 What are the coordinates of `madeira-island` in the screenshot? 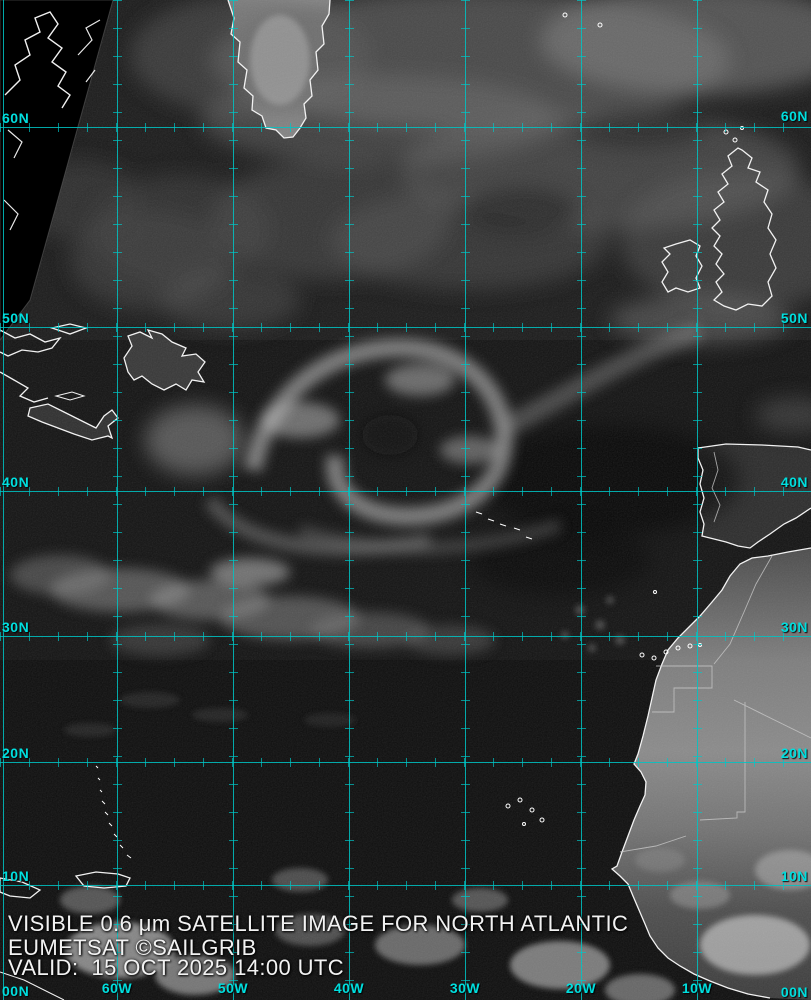 It's located at (655, 592).